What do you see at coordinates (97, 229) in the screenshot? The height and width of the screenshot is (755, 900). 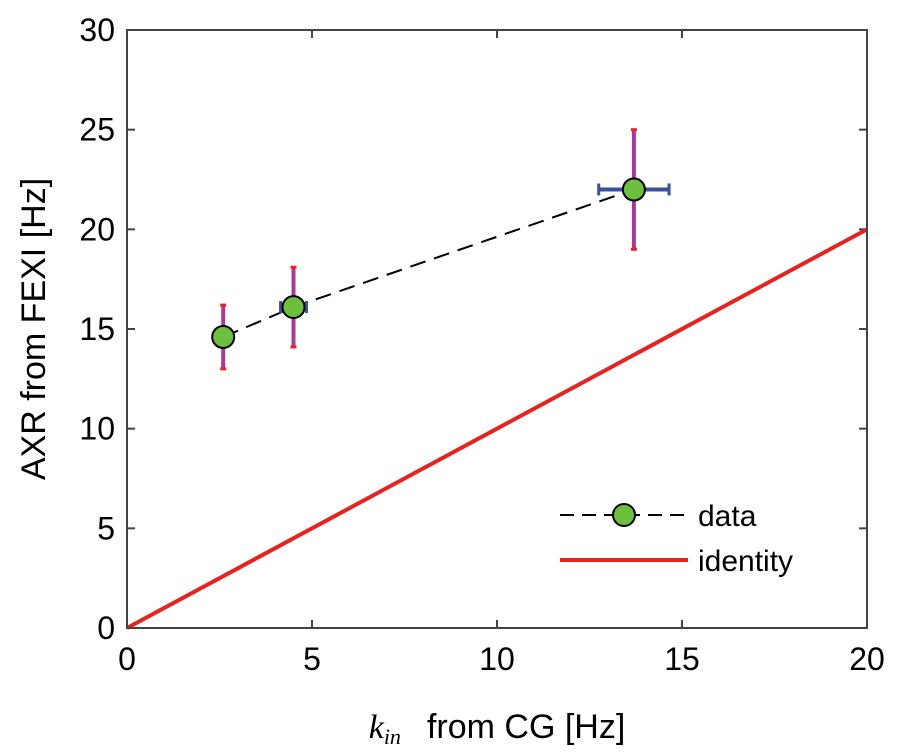 I see `y-tick-label: 20` at bounding box center [97, 229].